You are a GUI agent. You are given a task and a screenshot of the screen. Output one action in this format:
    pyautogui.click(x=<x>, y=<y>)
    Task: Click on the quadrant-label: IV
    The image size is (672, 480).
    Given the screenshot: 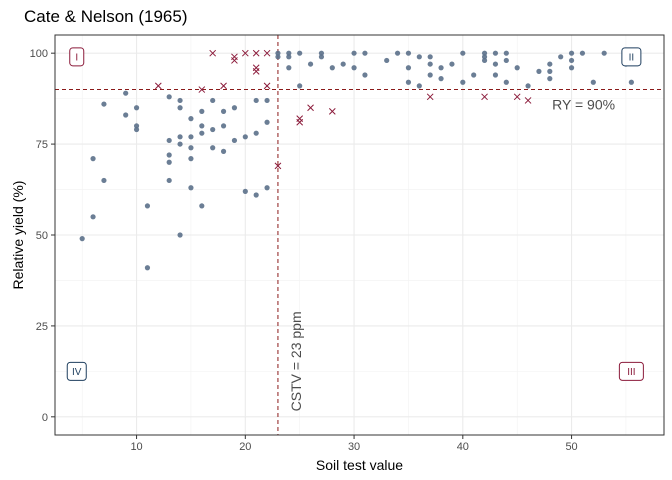 What is the action you would take?
    pyautogui.click(x=76, y=371)
    